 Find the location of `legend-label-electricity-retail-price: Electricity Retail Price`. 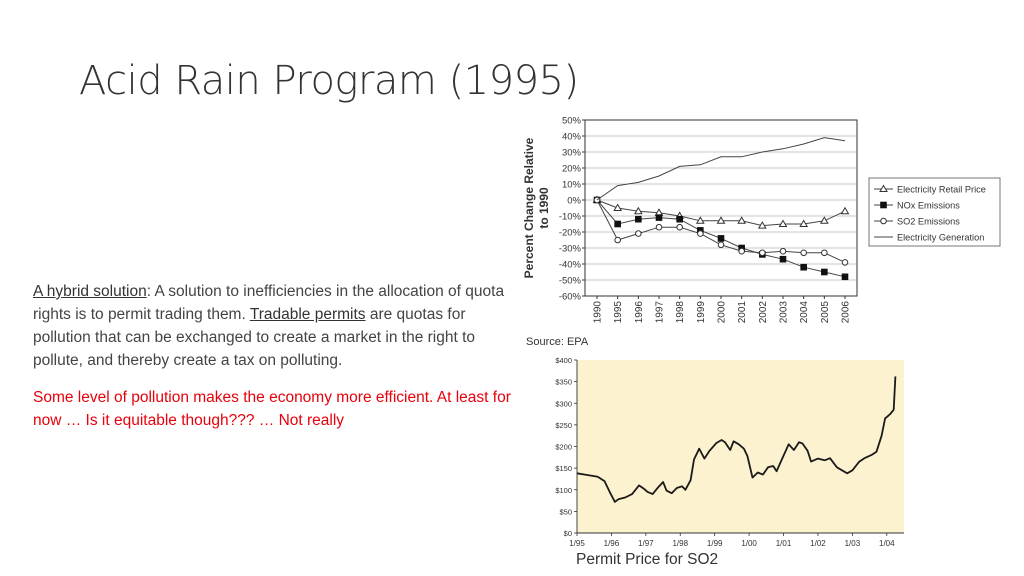

legend-label-electricity-retail-price: Electricity Retail Price is located at coordinates (941, 190).